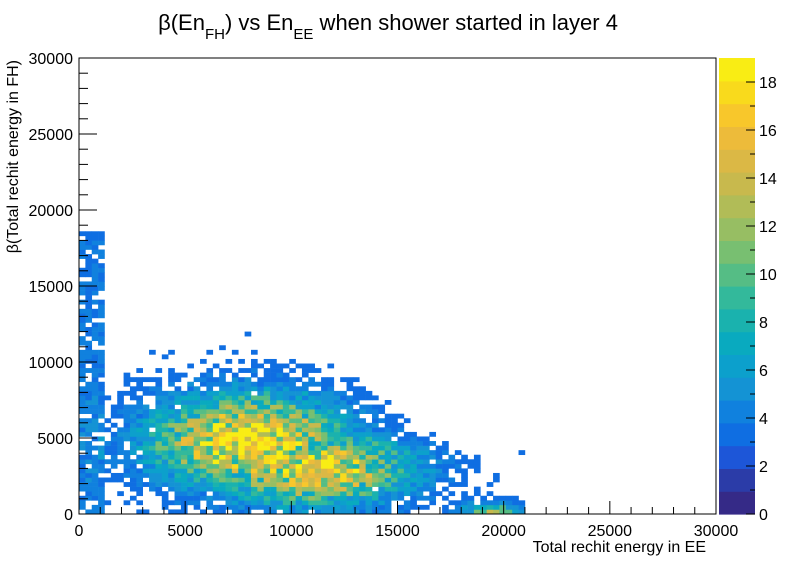 This screenshot has width=796, height=572. I want to click on x-tick-label: 15000, so click(397, 531).